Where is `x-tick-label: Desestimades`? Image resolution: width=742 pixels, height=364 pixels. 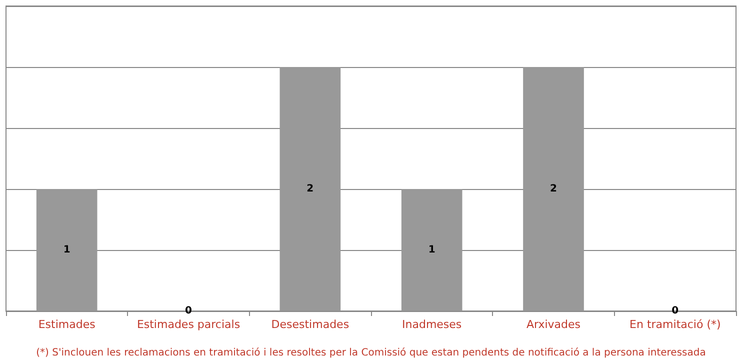
x-tick-label: Desestimades is located at coordinates (310, 324).